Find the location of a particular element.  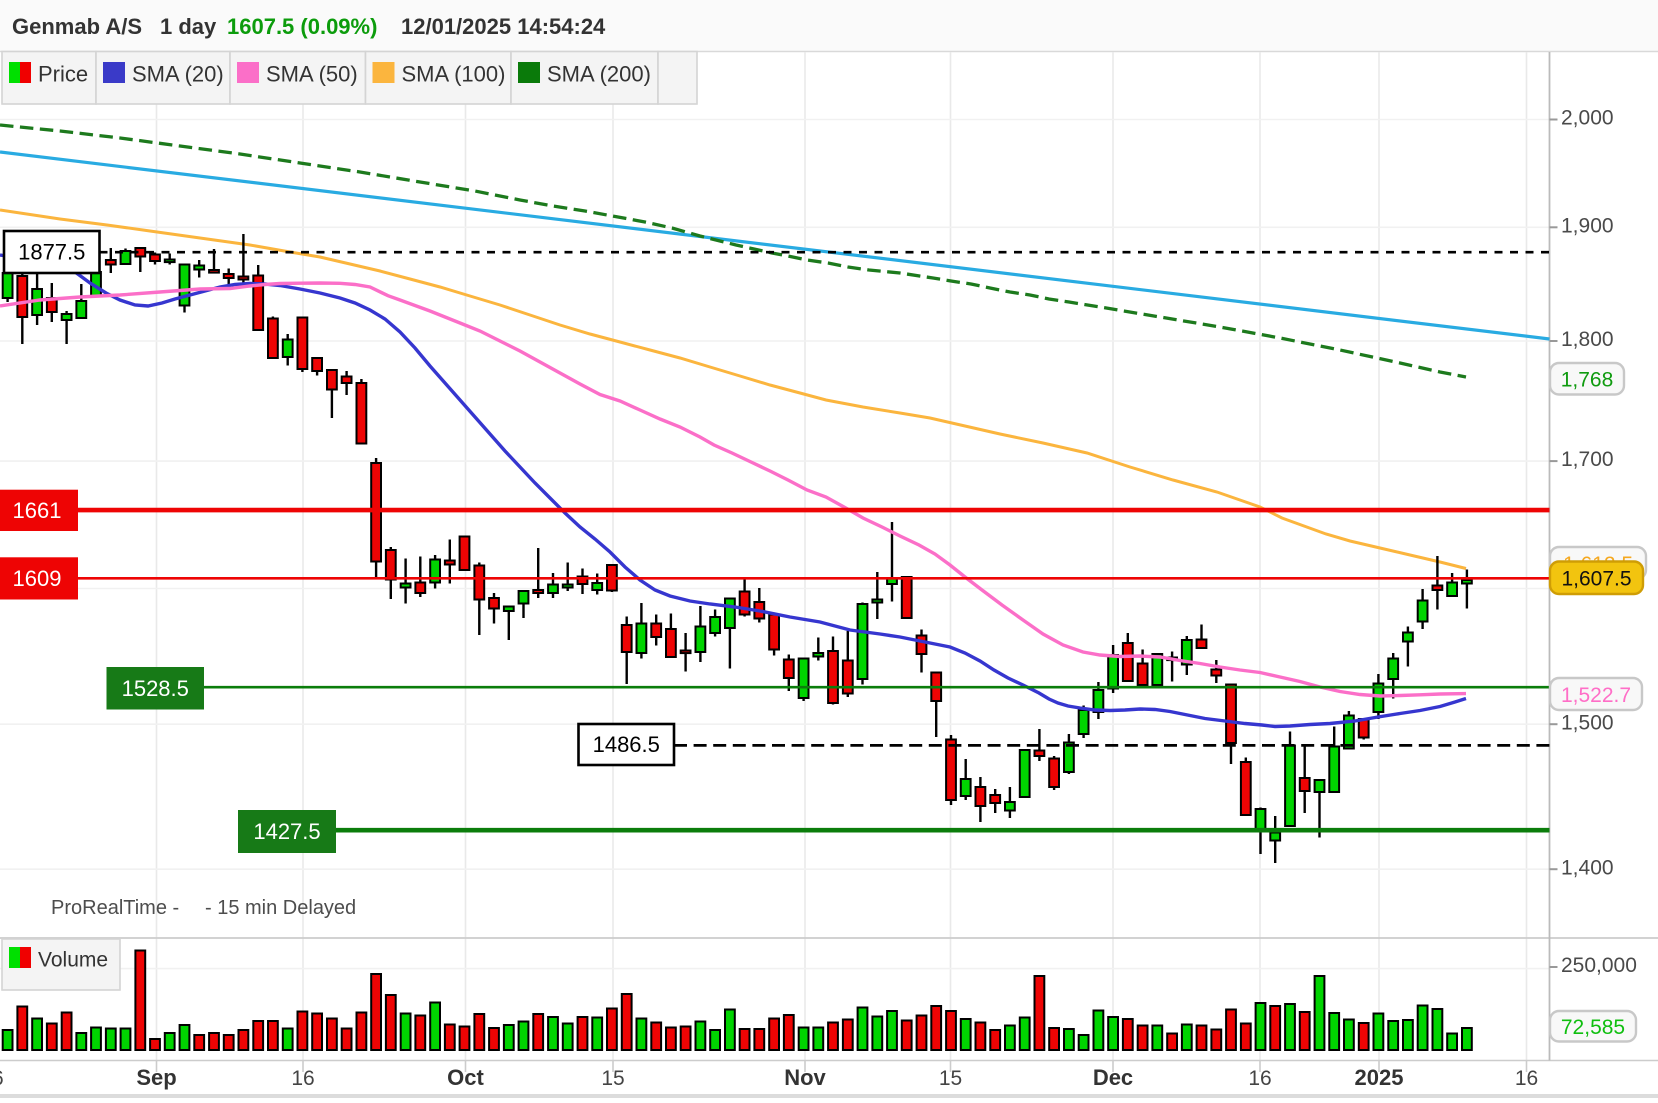

svg-text: 1661 is located at coordinates (37, 510).